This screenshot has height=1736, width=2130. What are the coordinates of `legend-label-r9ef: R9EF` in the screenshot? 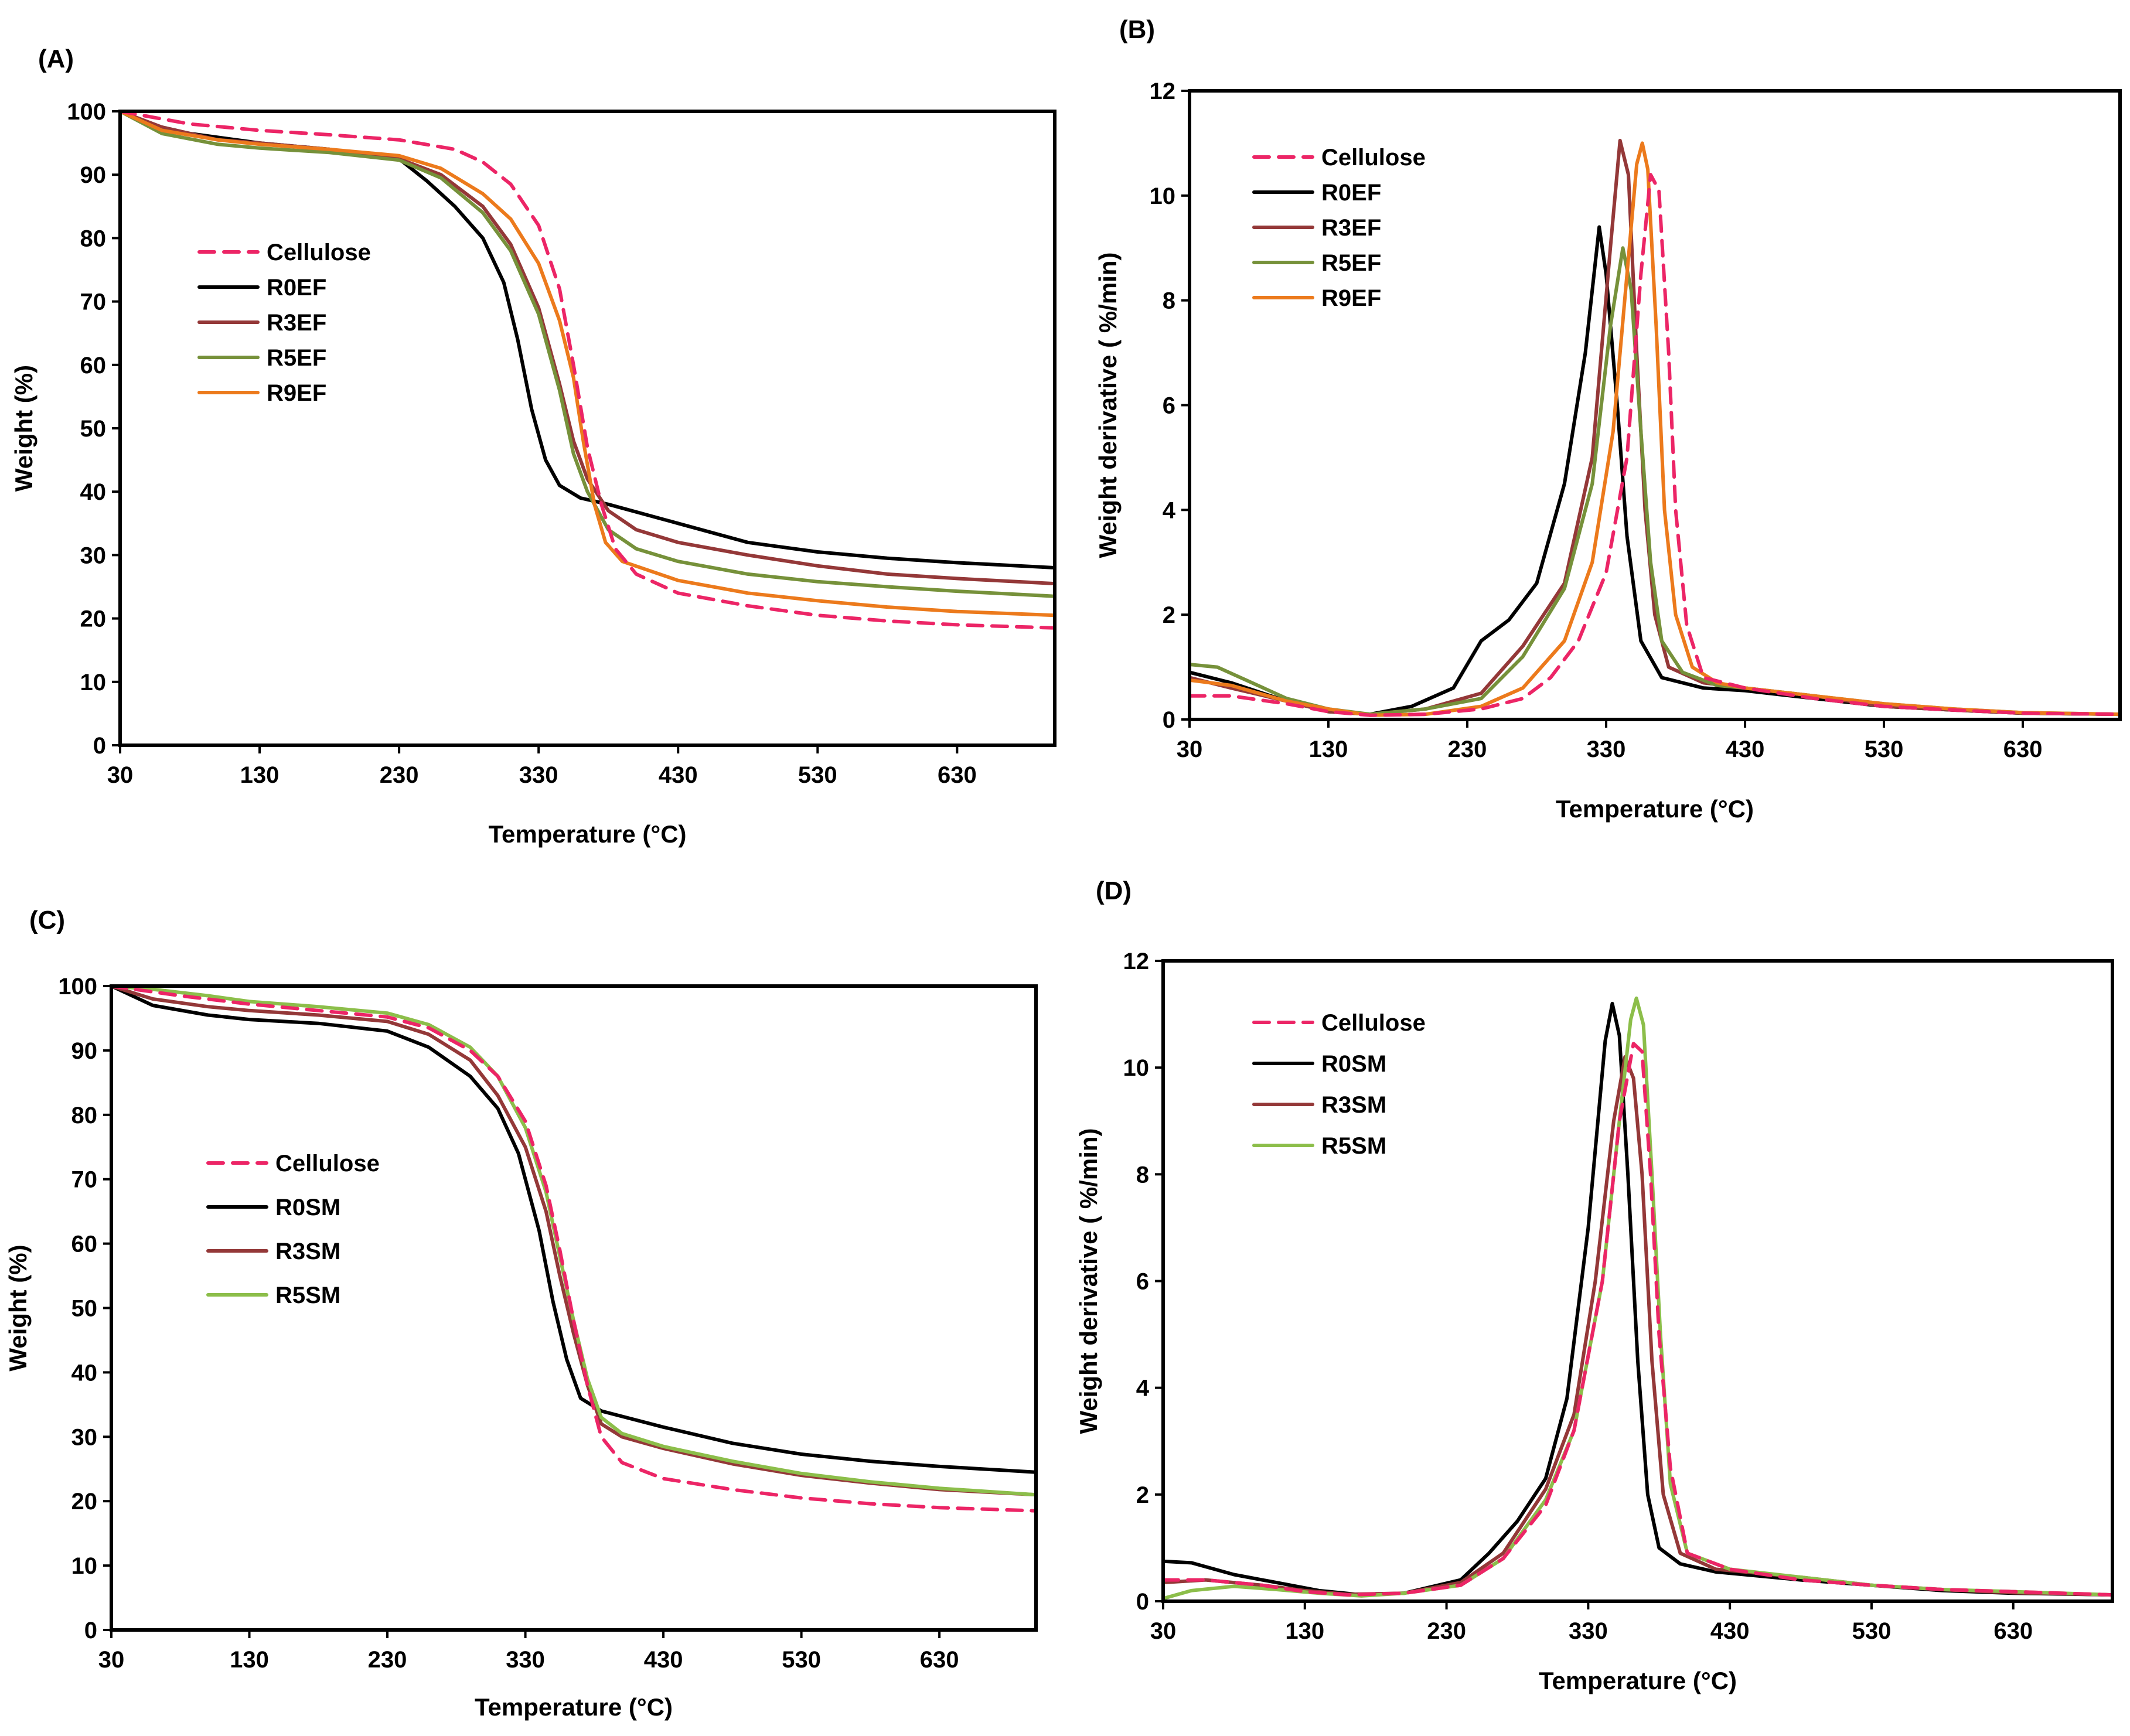 It's located at (297, 393).